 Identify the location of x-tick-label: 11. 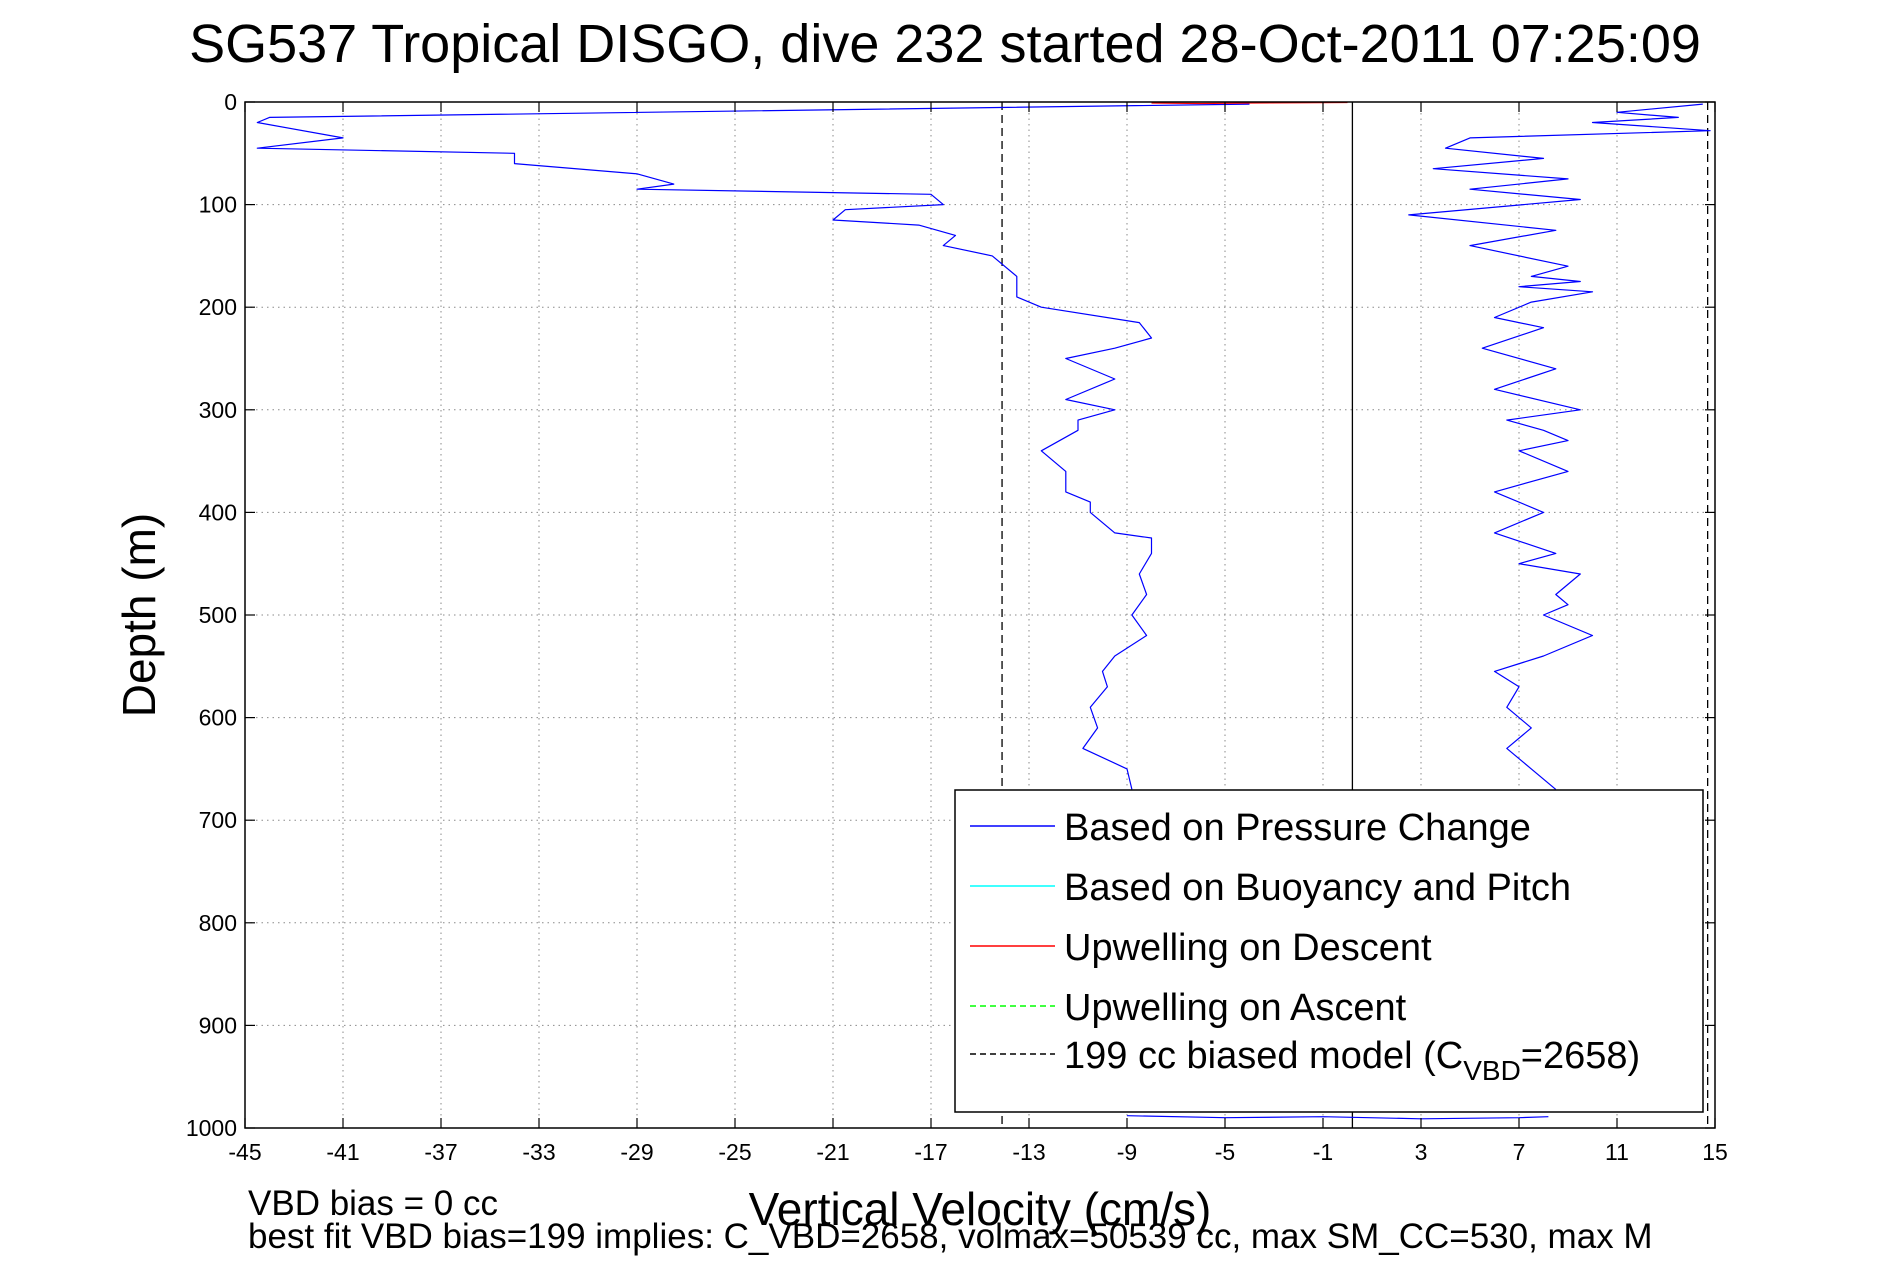
(1617, 1152).